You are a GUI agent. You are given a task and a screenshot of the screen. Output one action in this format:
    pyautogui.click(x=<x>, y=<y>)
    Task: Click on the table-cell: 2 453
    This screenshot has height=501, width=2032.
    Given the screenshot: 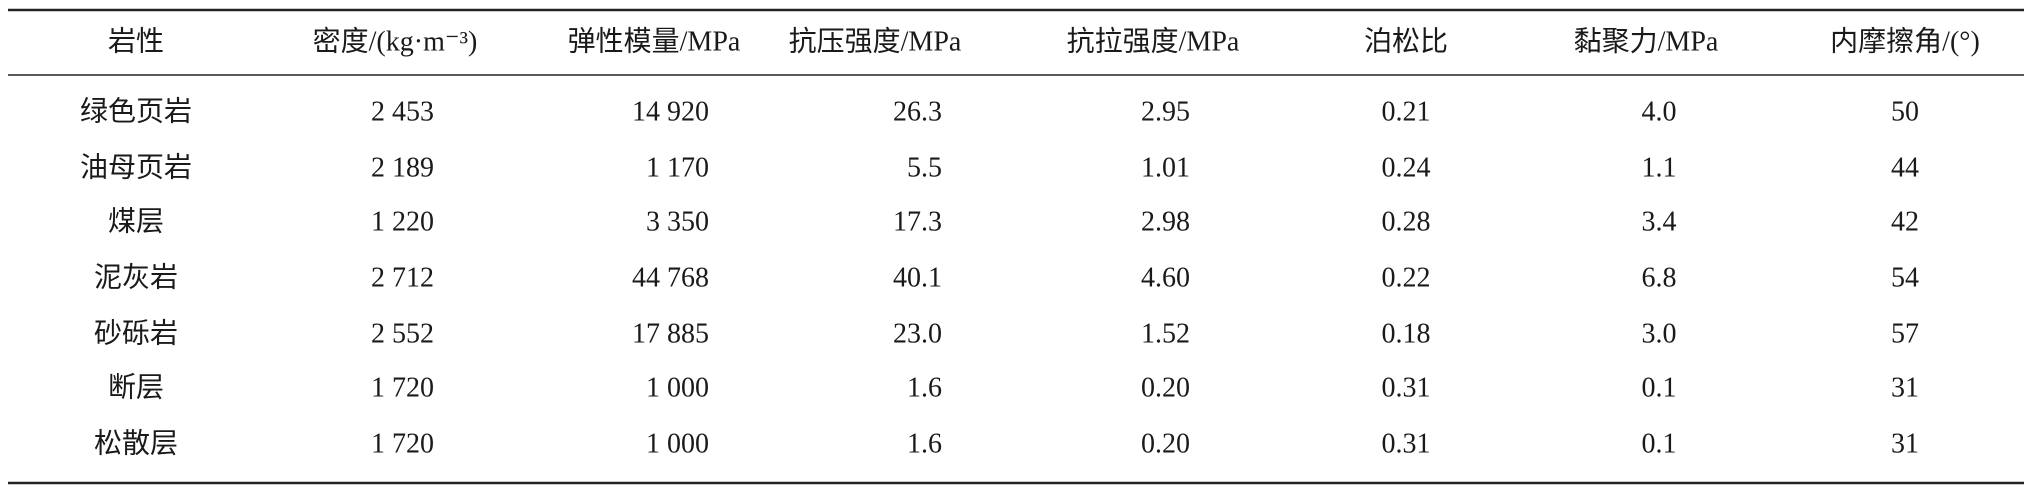 What is the action you would take?
    pyautogui.click(x=402, y=111)
    